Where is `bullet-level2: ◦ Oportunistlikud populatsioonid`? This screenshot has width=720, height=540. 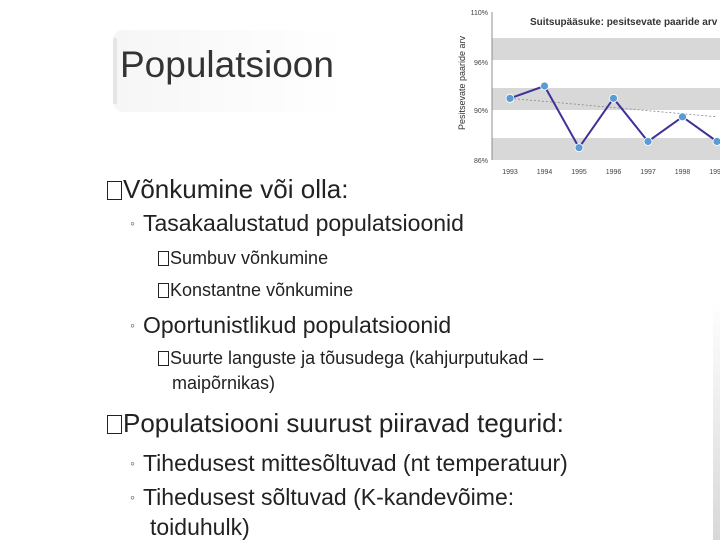 bullet-level2: ◦ Oportunistlikud populatsioonid is located at coordinates (290, 325).